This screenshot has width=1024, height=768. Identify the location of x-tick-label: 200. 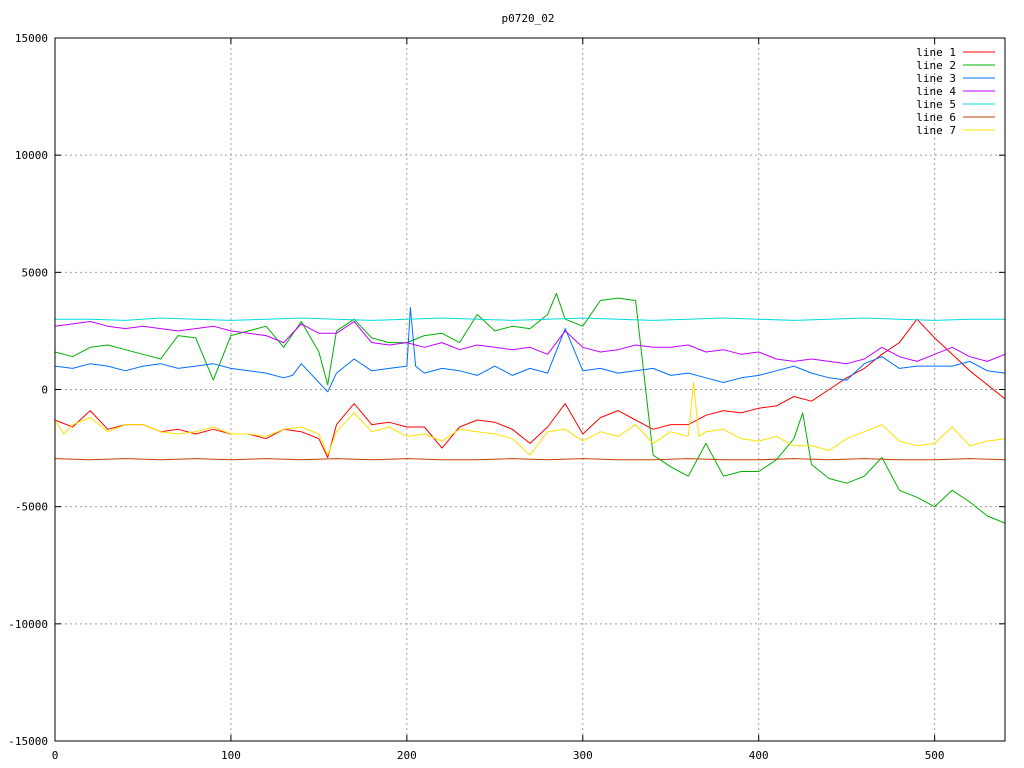
(407, 755).